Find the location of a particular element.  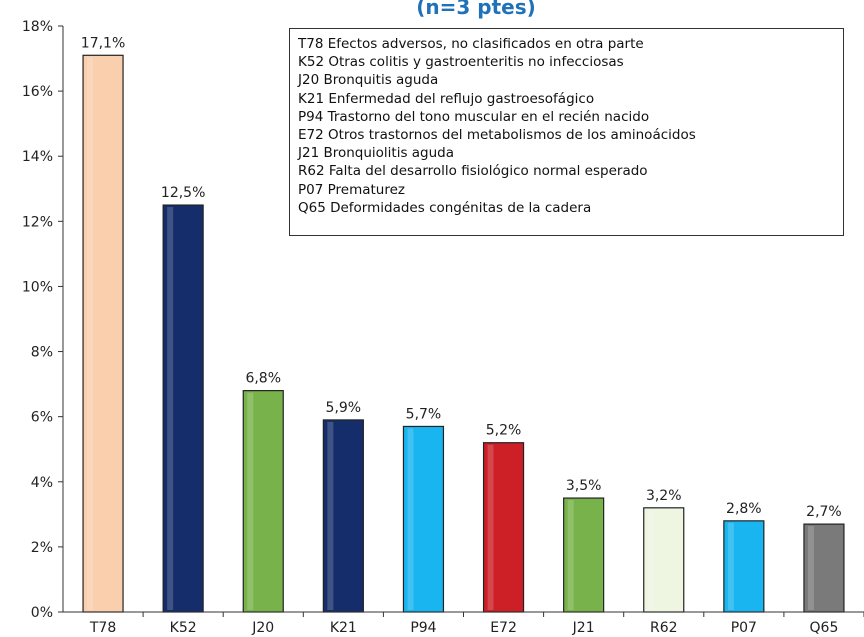

data-label: 3,2% is located at coordinates (664, 496).